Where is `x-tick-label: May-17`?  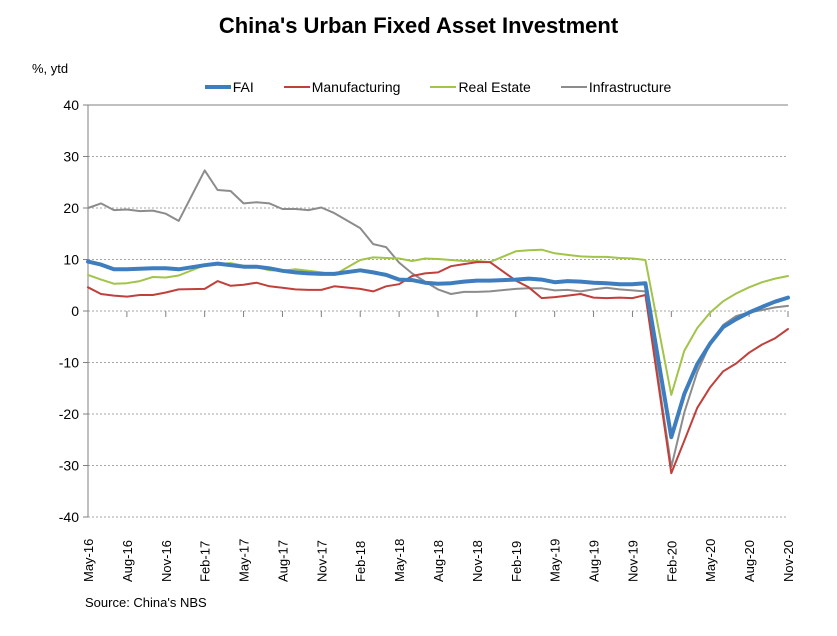
x-tick-label: May-17 is located at coordinates (244, 560).